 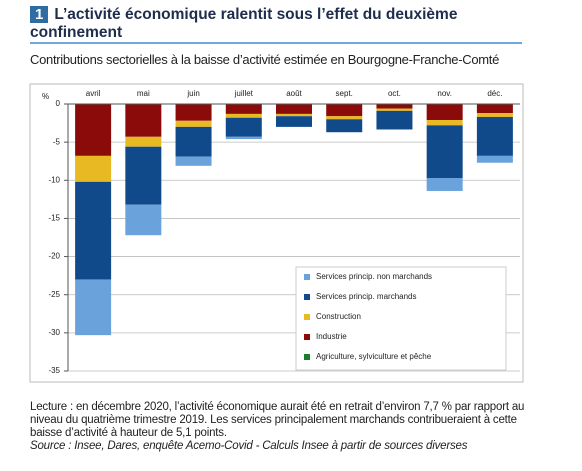 I want to click on x-tick-label: déc., so click(x=494, y=93).